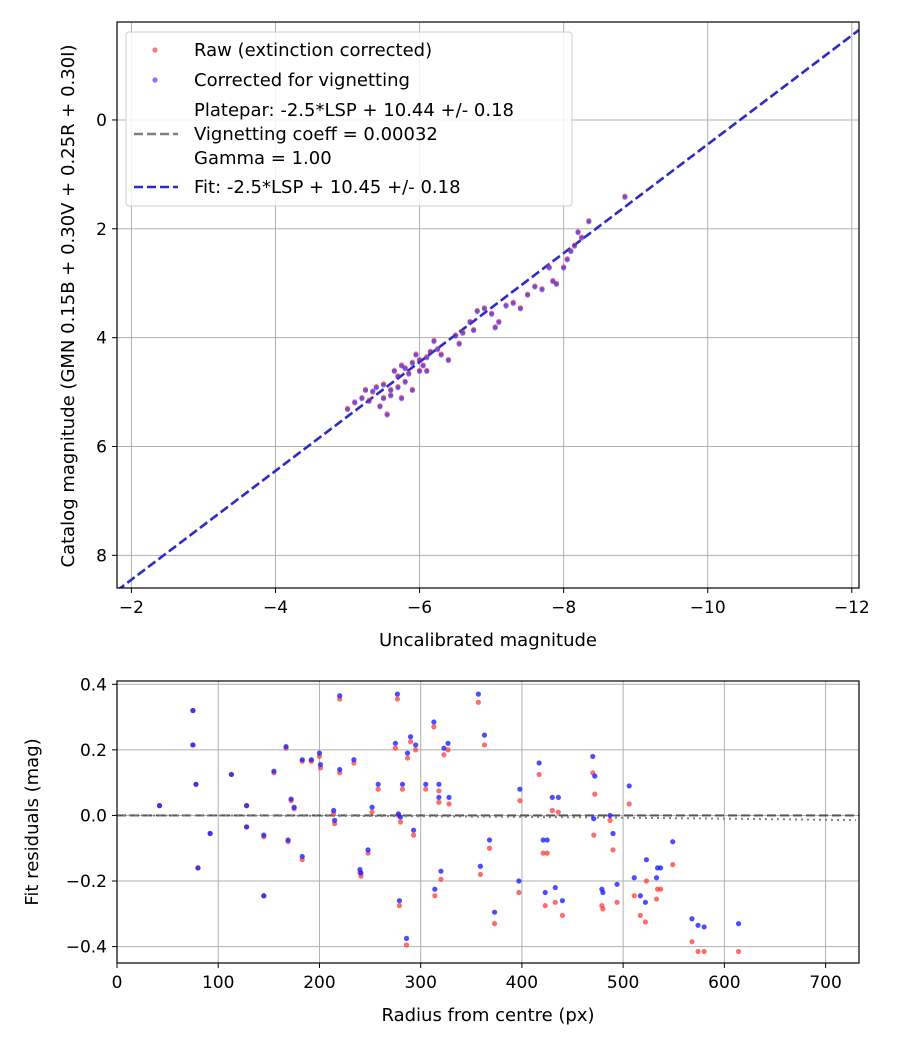  I want to click on legend-raw-marker, so click(155, 50).